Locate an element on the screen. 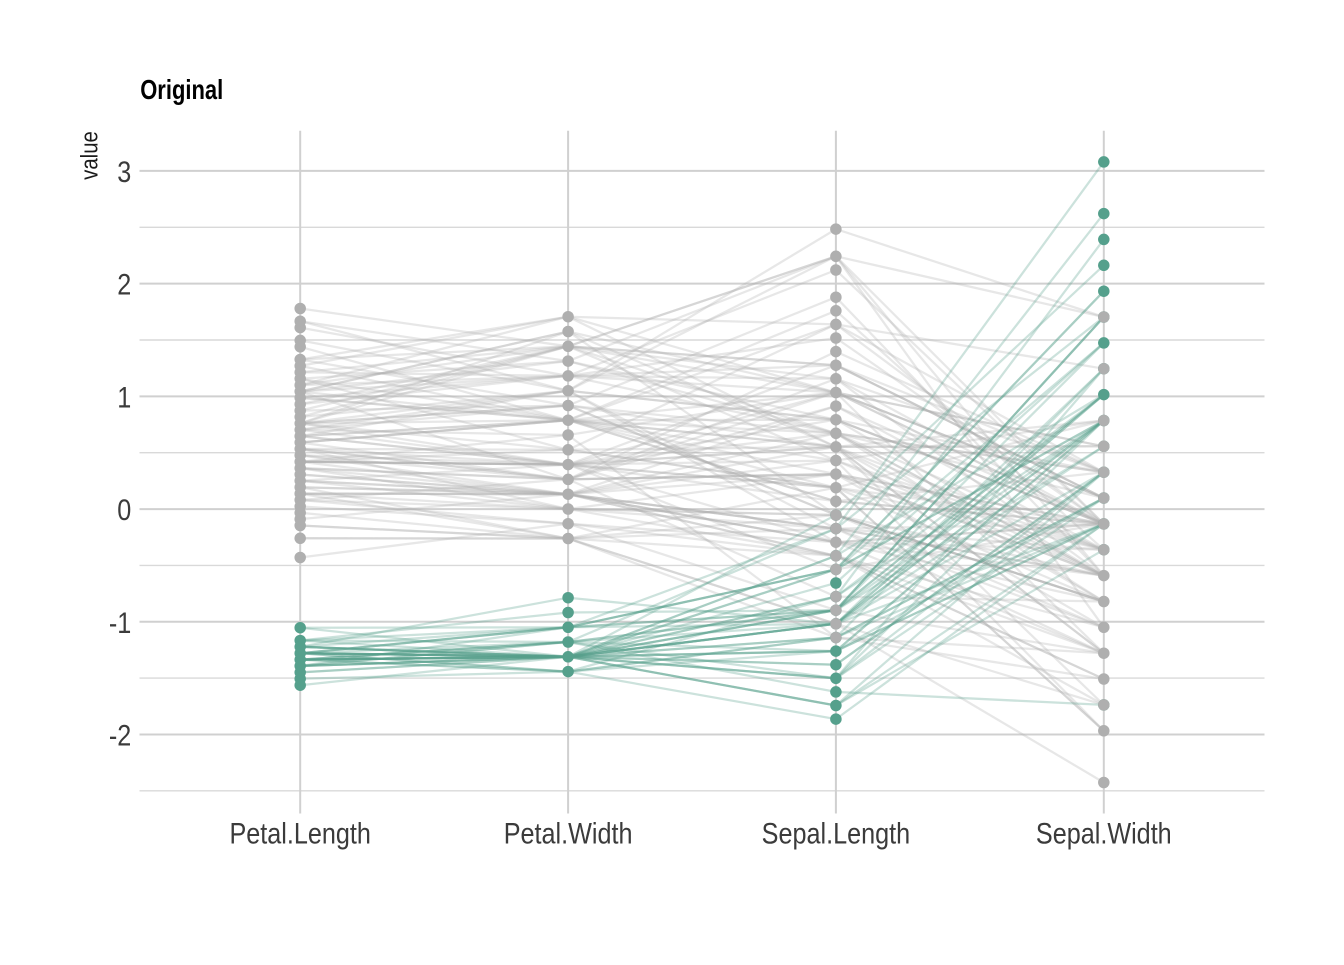  svg-text: Petal.Length is located at coordinates (299, 833).